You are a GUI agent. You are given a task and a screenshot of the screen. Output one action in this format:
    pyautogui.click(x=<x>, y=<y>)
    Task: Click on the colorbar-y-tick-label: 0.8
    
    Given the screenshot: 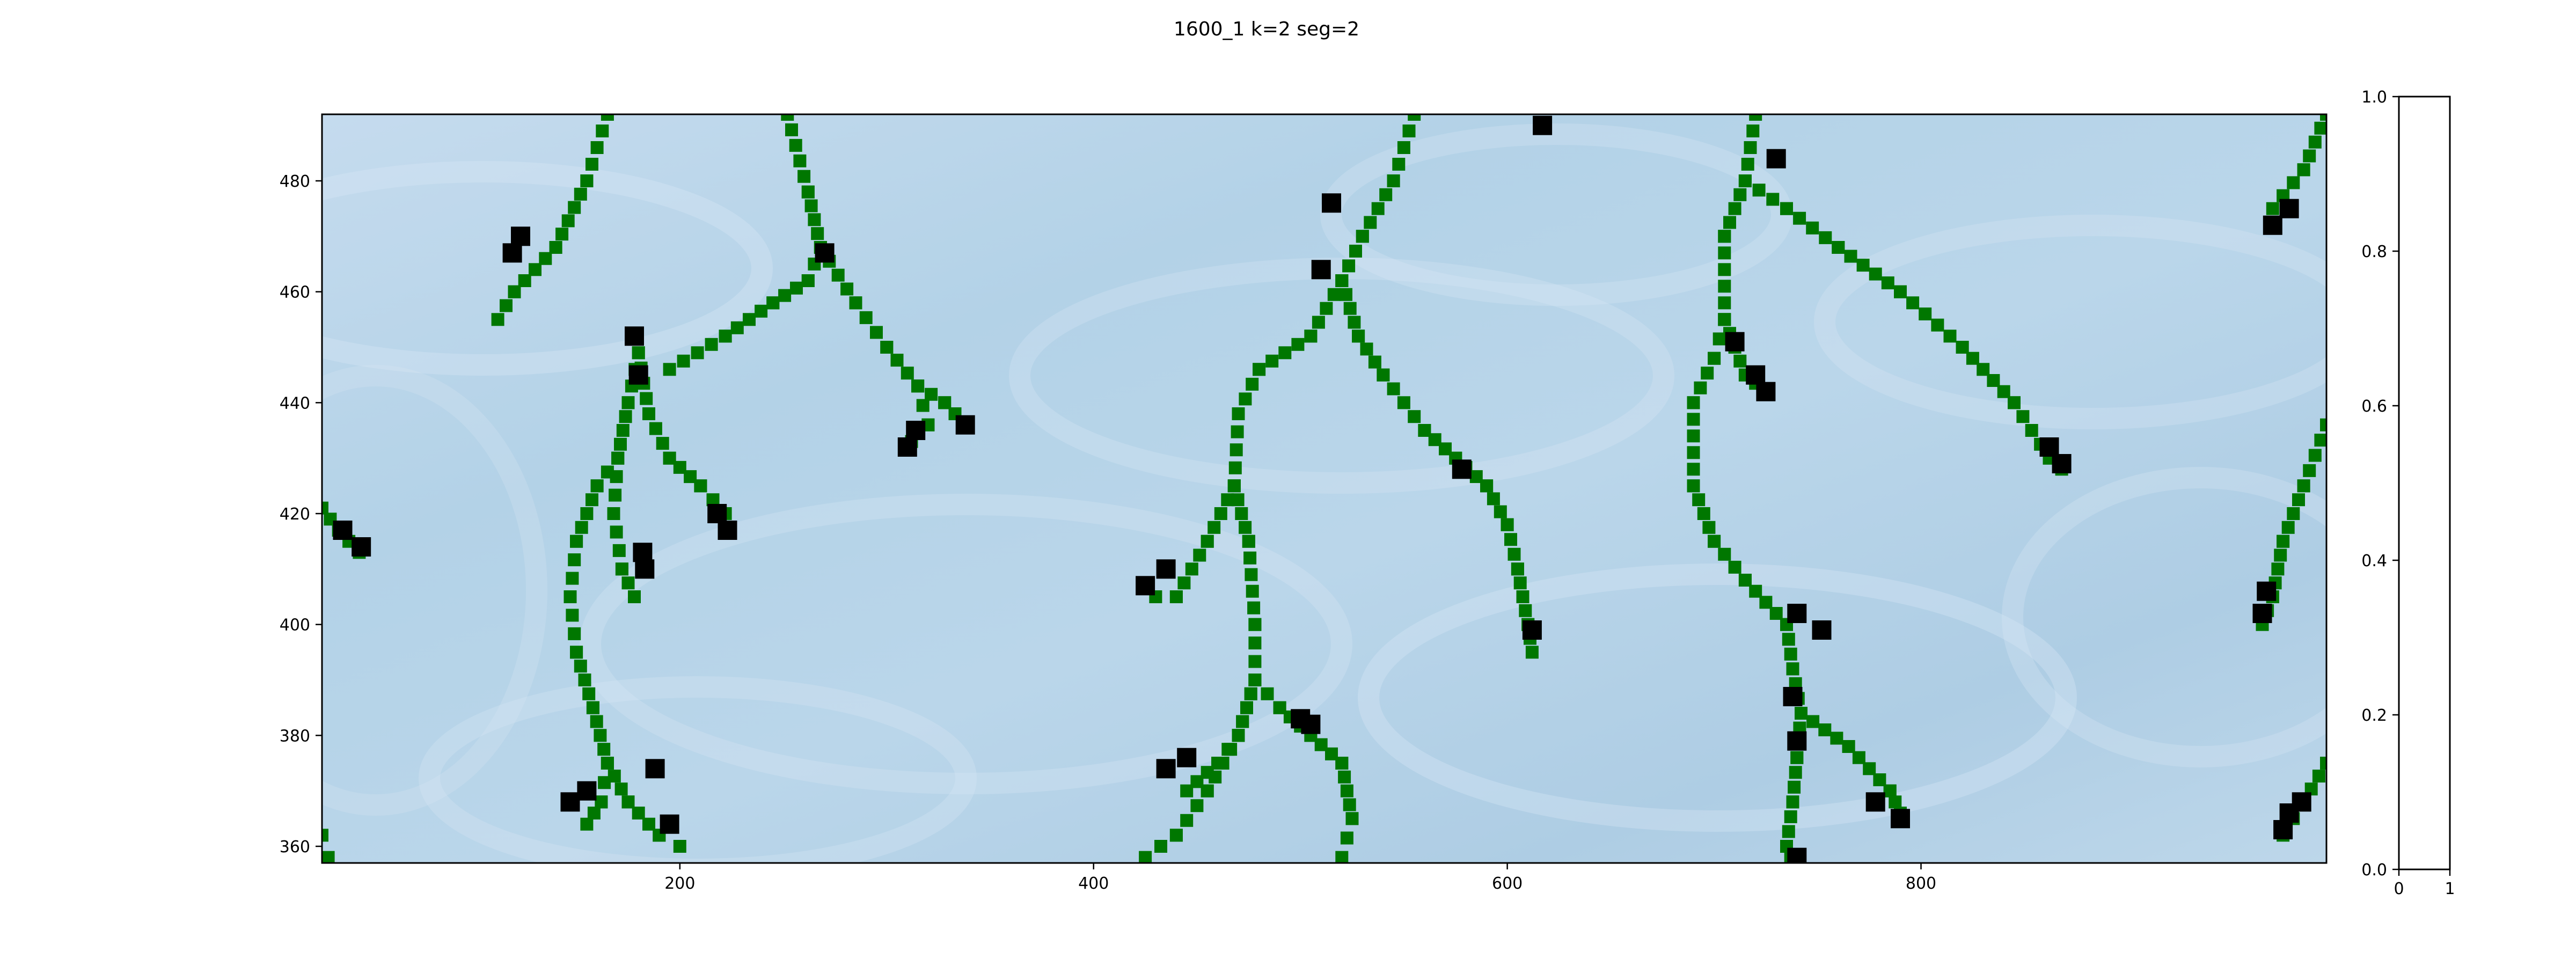 What is the action you would take?
    pyautogui.click(x=2374, y=252)
    